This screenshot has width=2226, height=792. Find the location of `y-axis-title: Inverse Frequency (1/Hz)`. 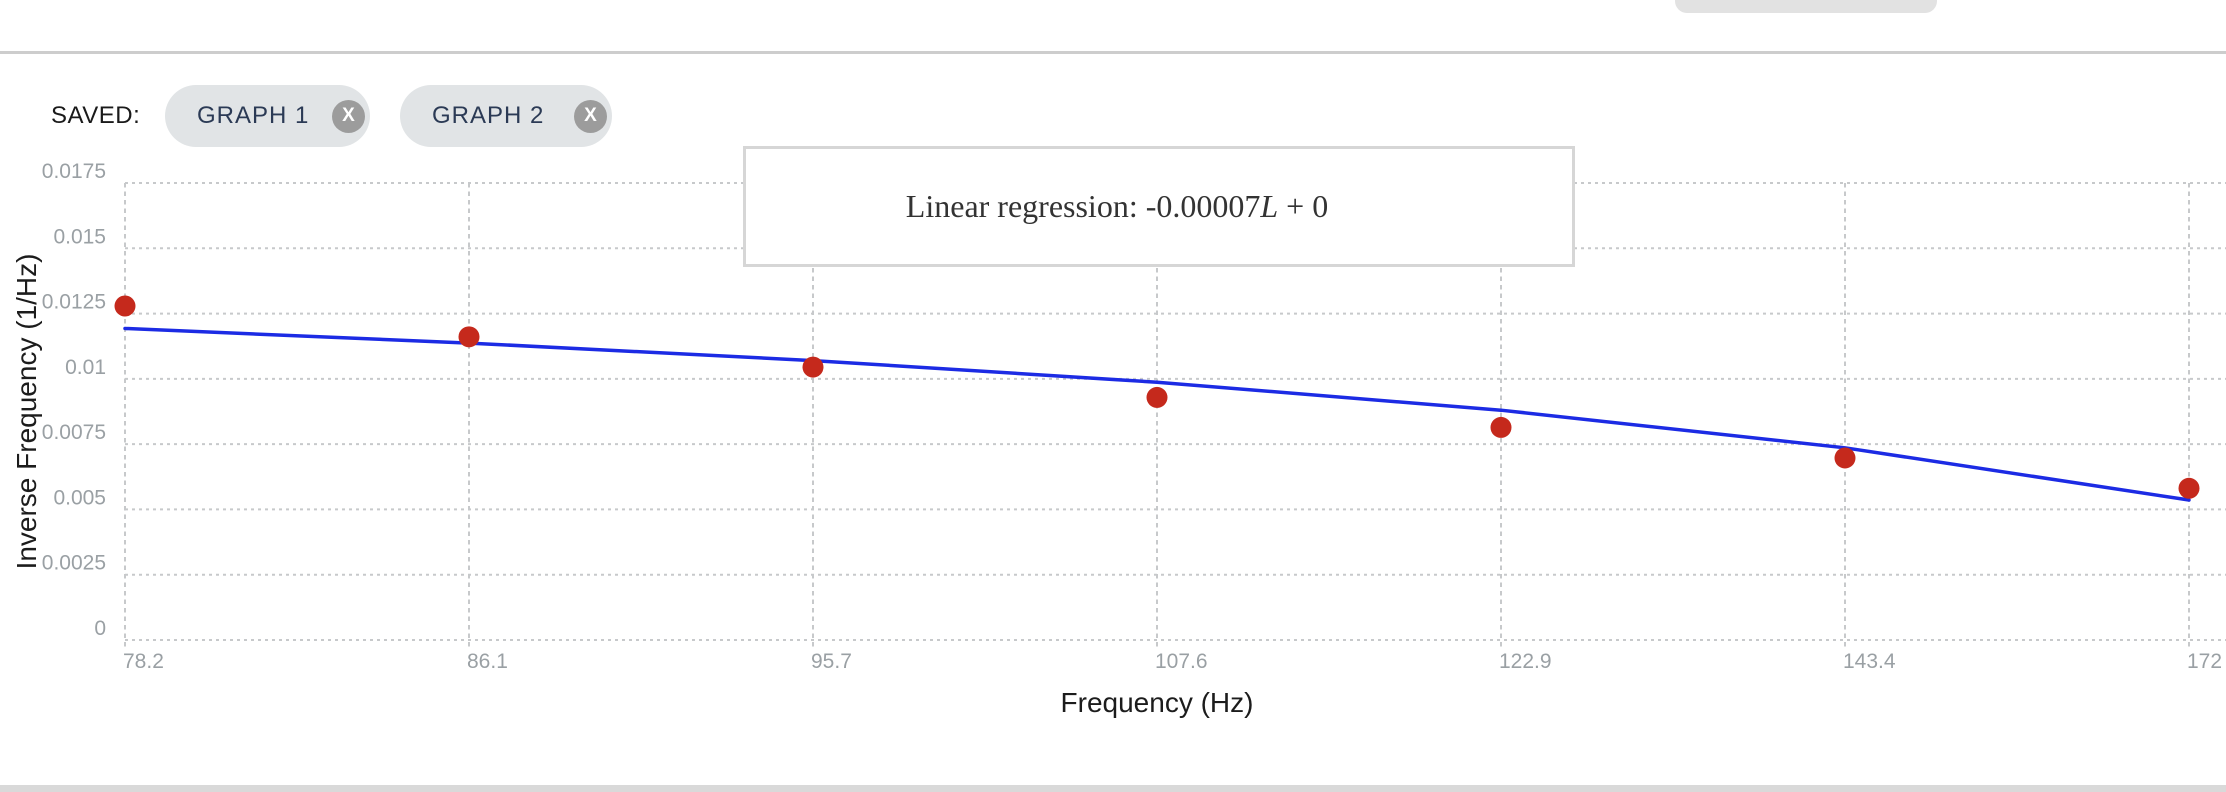

y-axis-title: Inverse Frequency (1/Hz) is located at coordinates (26, 412).